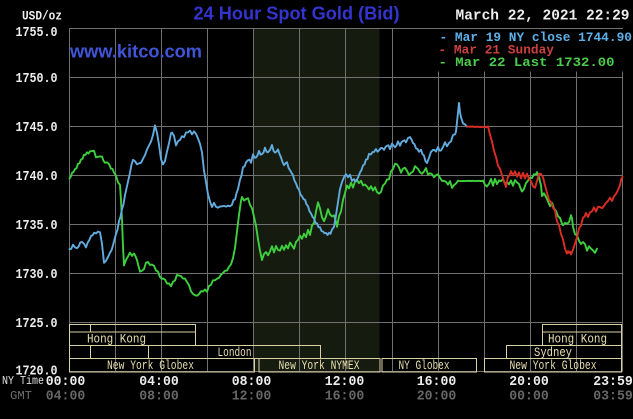 The height and width of the screenshot is (419, 633). What do you see at coordinates (527, 62) in the screenshot?
I see `svg-text: - Mar 22 Last 1732.00` at bounding box center [527, 62].